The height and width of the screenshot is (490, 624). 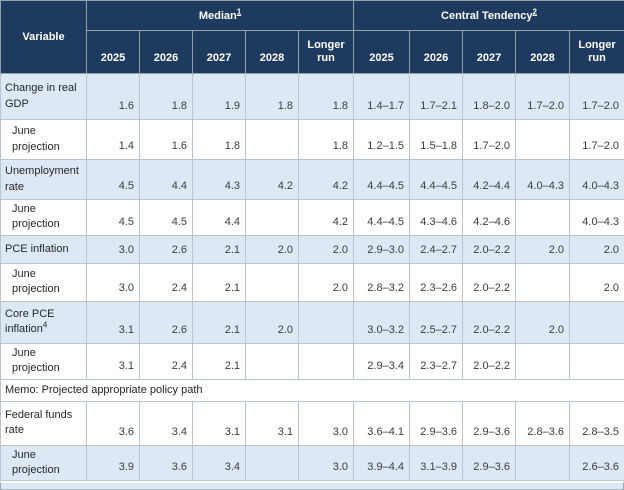 What do you see at coordinates (382, 463) in the screenshot?
I see `central-value-cell: 3.9–4.4` at bounding box center [382, 463].